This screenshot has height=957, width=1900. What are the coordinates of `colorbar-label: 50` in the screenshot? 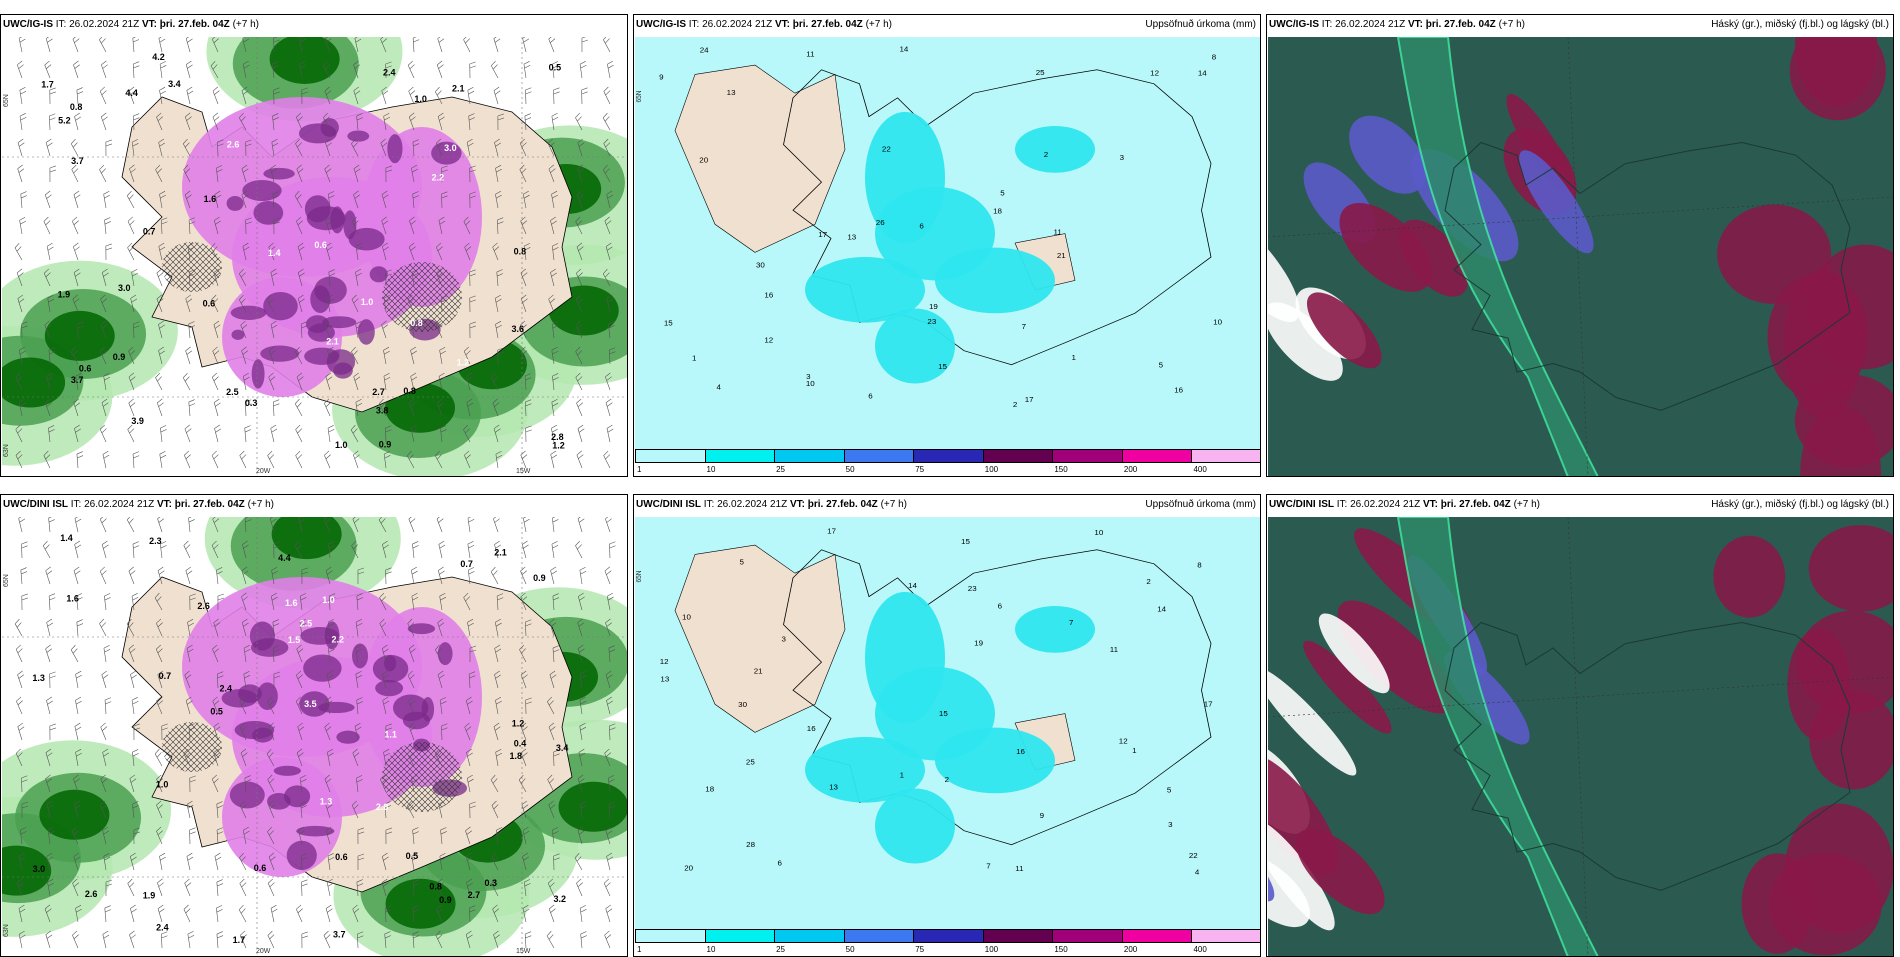 It's located at (850, 469).